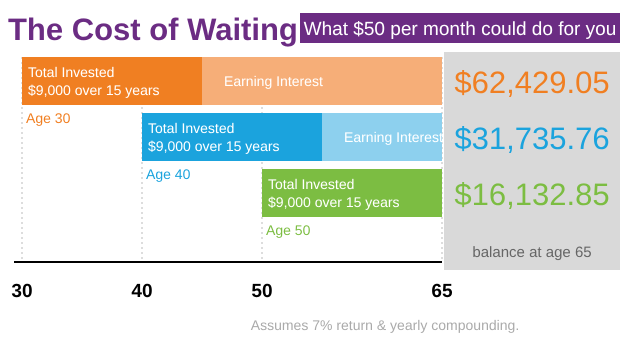 The image size is (628, 357). Describe the element at coordinates (142, 291) in the screenshot. I see `x-tick-label: 40` at that location.